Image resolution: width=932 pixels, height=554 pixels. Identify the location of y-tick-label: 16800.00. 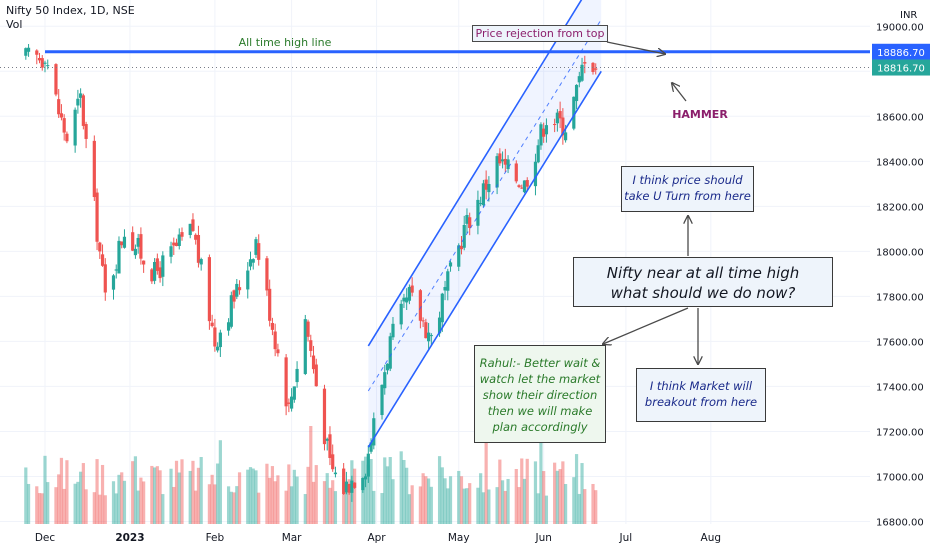
(900, 522).